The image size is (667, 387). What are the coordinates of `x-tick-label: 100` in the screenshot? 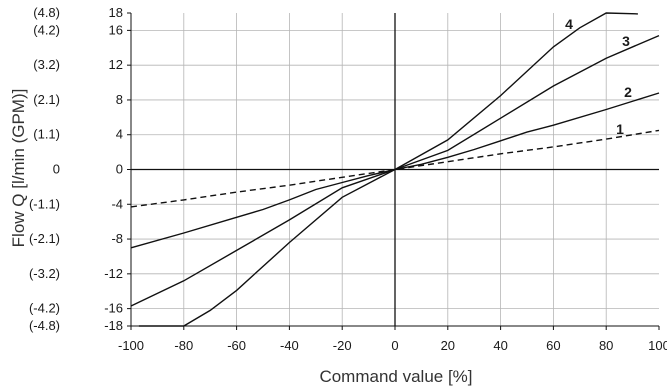 It's located at (657, 345).